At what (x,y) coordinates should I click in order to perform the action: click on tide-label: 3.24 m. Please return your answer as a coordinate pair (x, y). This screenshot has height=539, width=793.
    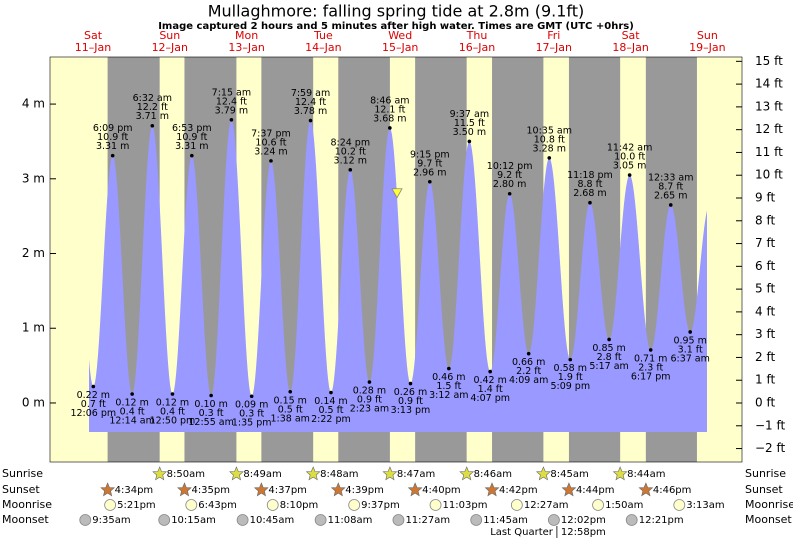
    Looking at the image, I should click on (270, 151).